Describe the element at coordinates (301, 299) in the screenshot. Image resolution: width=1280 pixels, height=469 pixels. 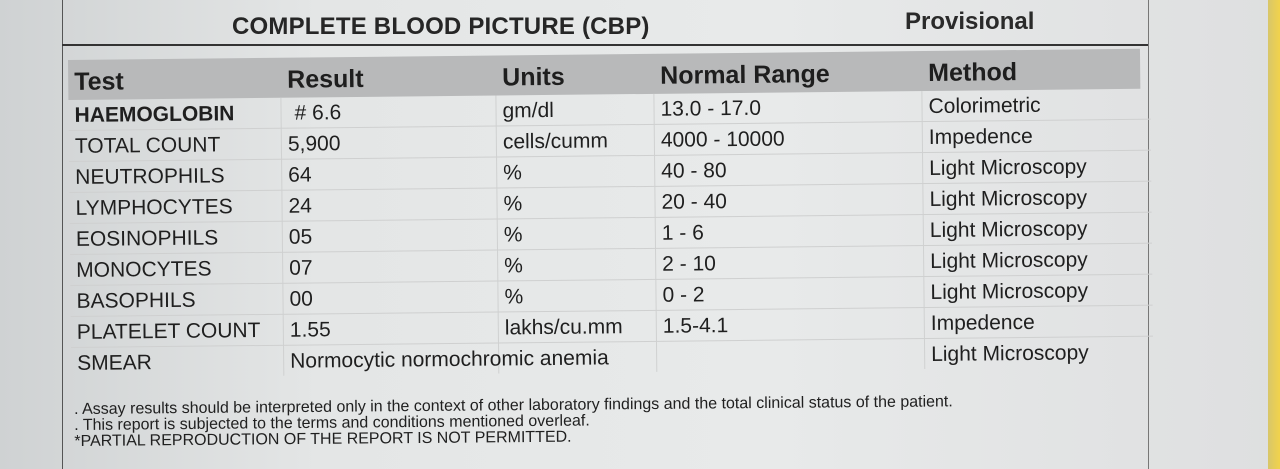
I see `test-result: 00` at that location.